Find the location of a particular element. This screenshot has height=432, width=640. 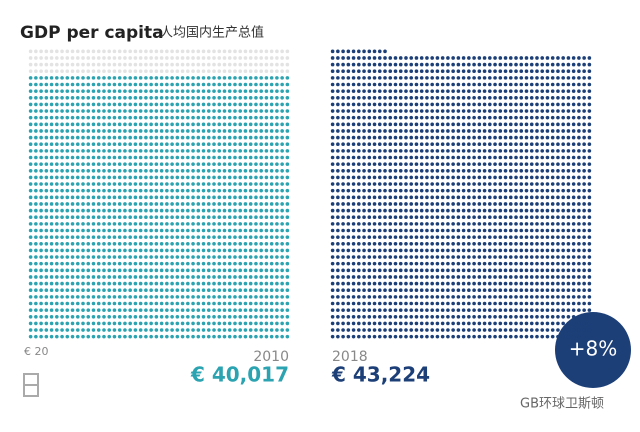

value-label: € 43,224 is located at coordinates (380, 375).